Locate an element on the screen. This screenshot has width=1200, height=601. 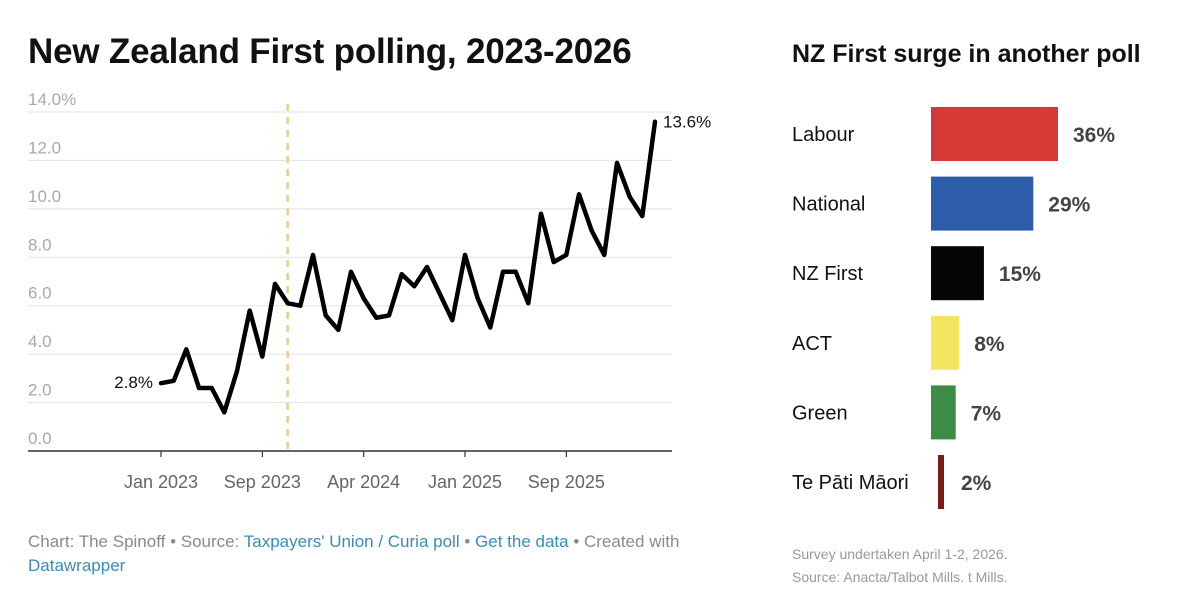
y-tick-label: 2.0 is located at coordinates (40, 390).